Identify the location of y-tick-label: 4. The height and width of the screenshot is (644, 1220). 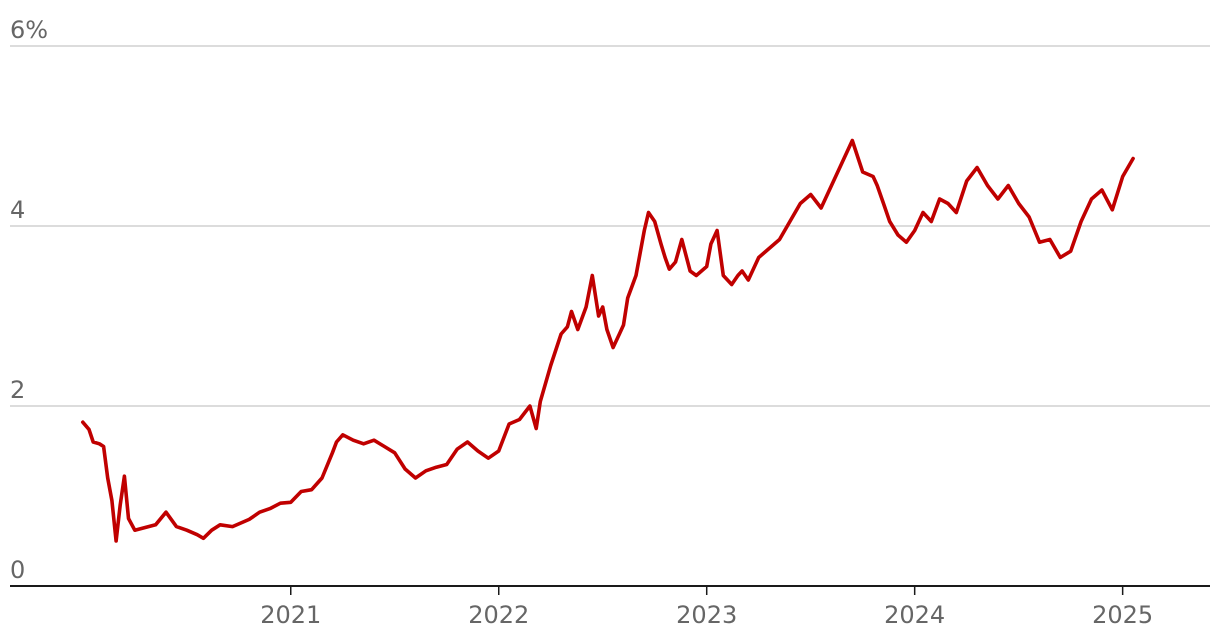
(17, 210).